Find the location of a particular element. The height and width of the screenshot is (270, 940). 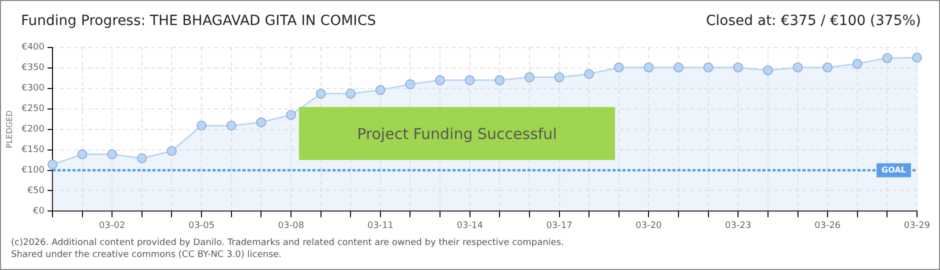

chart-title: Funding Progress: THE BHAGAVAD GITA IN COMICS is located at coordinates (198, 21).